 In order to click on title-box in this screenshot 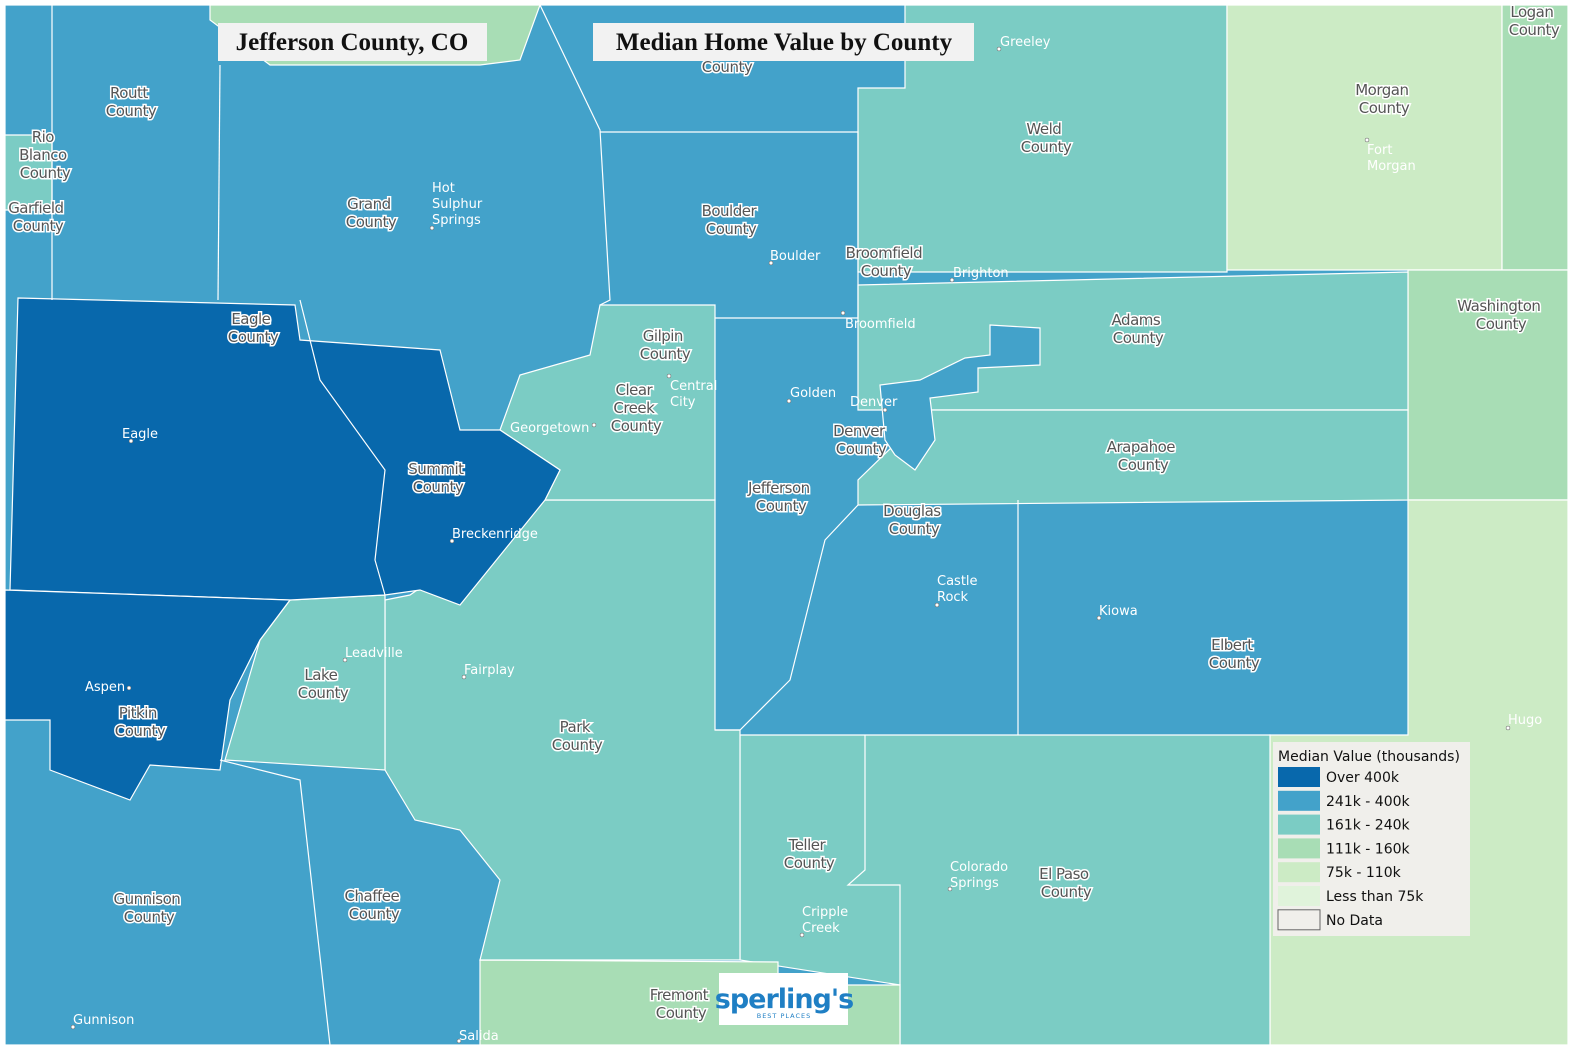, I will do `click(352, 42)`.